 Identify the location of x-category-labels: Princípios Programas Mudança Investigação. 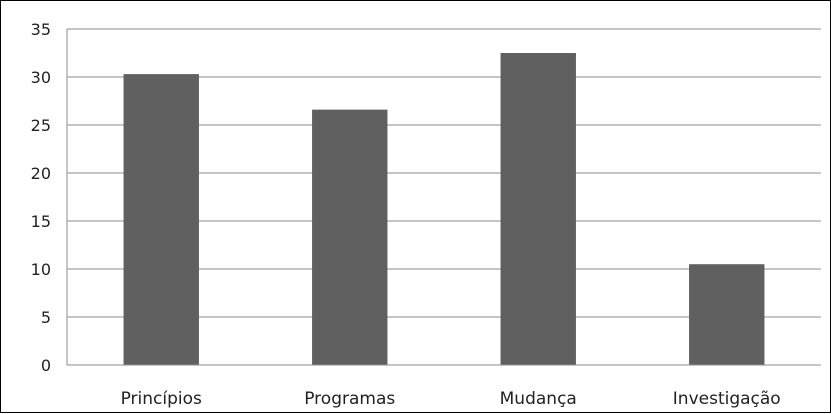
(451, 399).